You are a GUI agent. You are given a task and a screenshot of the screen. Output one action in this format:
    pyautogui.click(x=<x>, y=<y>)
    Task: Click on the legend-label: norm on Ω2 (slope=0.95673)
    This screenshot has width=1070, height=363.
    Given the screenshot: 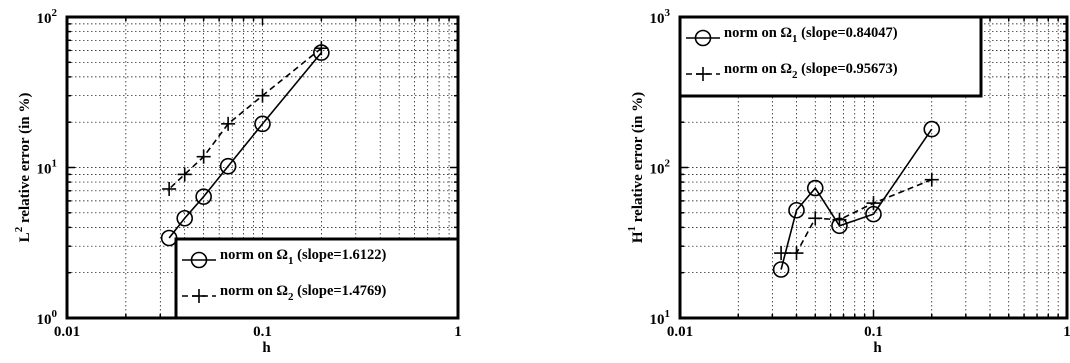 What is the action you would take?
    pyautogui.click(x=811, y=71)
    